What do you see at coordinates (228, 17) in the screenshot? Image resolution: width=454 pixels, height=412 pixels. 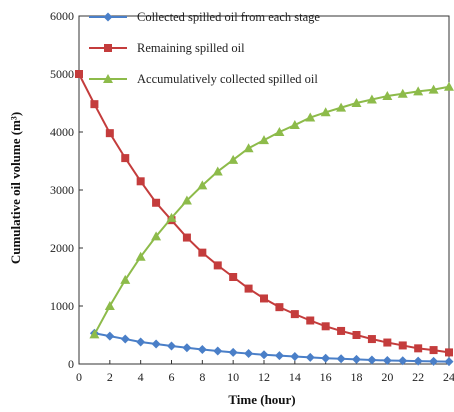 I see `legend-label: Collected spilled oil from each stage` at bounding box center [228, 17].